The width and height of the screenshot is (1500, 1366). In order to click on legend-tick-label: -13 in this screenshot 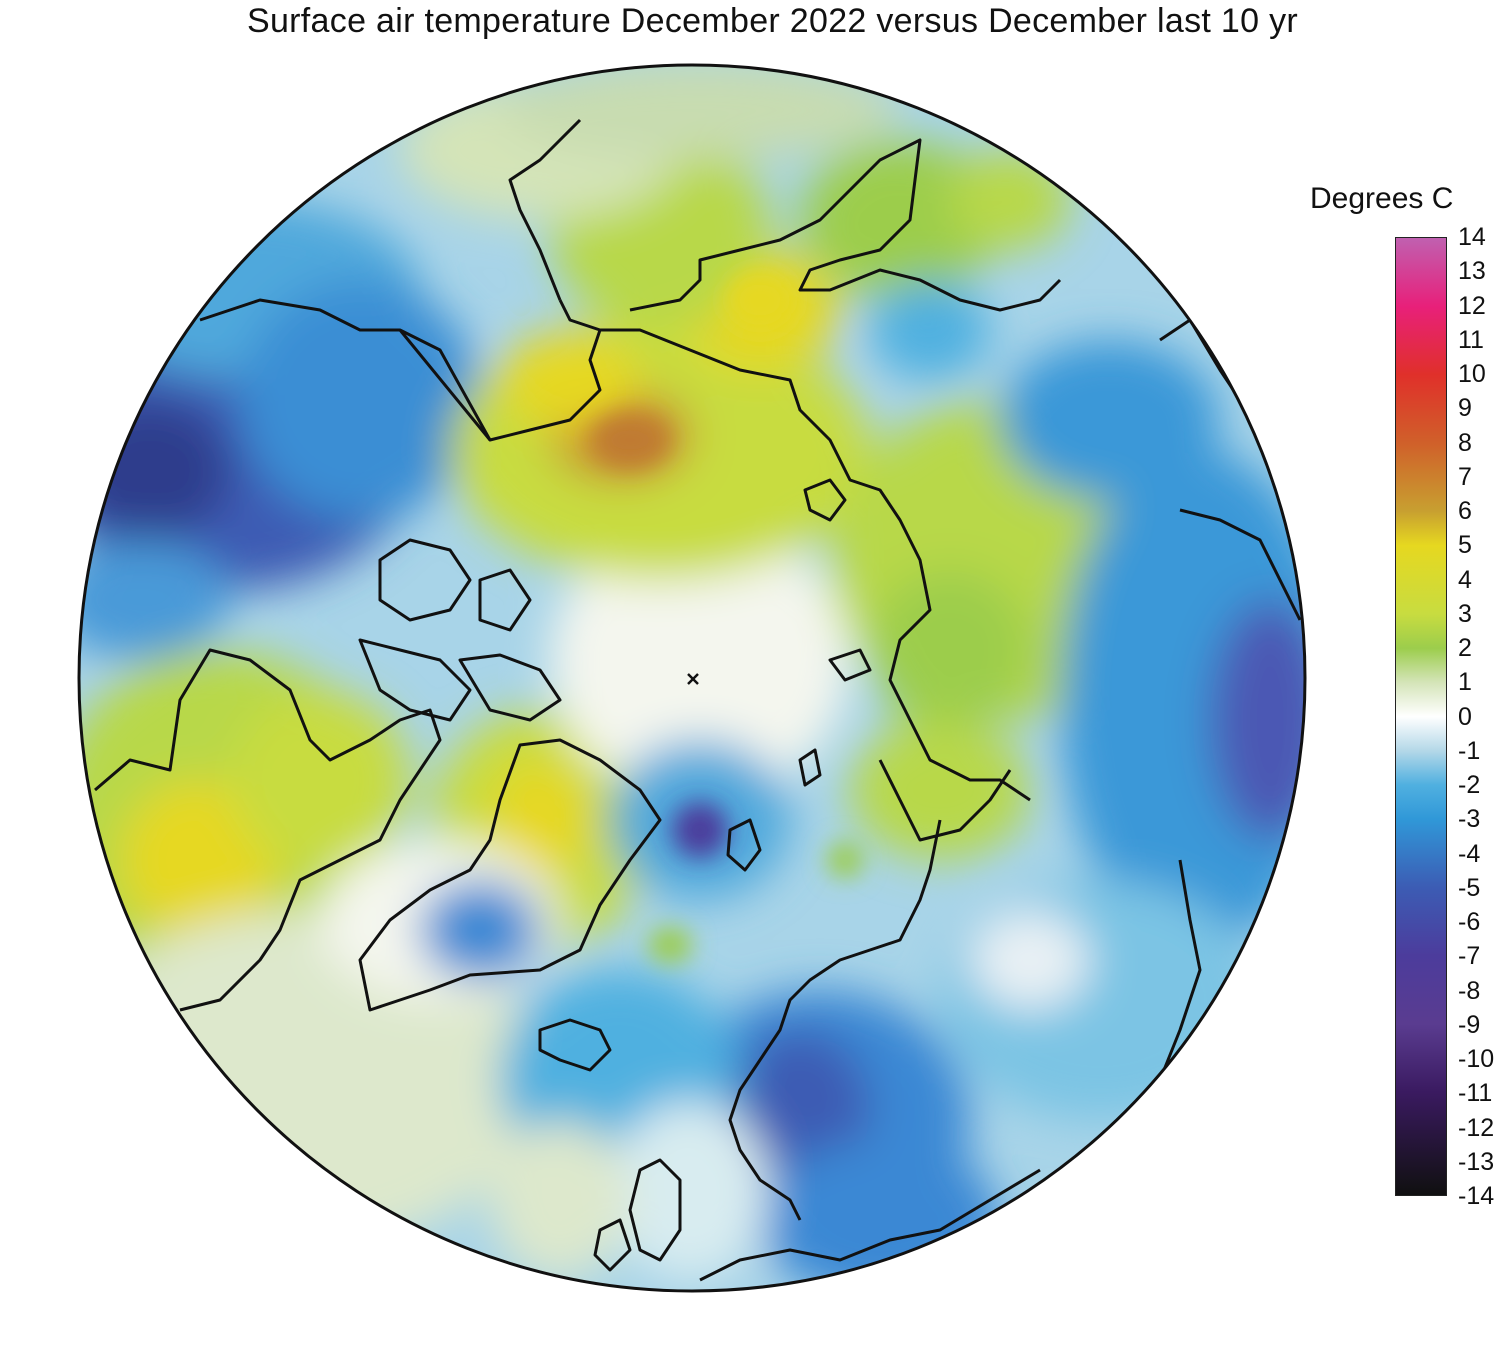, I will do `click(1476, 1161)`.